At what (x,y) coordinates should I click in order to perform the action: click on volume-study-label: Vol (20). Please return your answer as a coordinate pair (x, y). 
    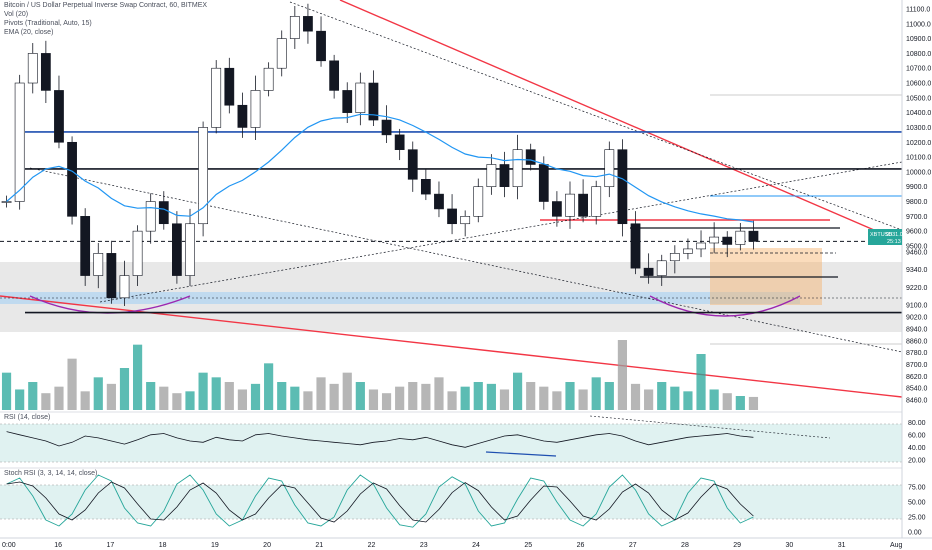
    Looking at the image, I should click on (16, 14).